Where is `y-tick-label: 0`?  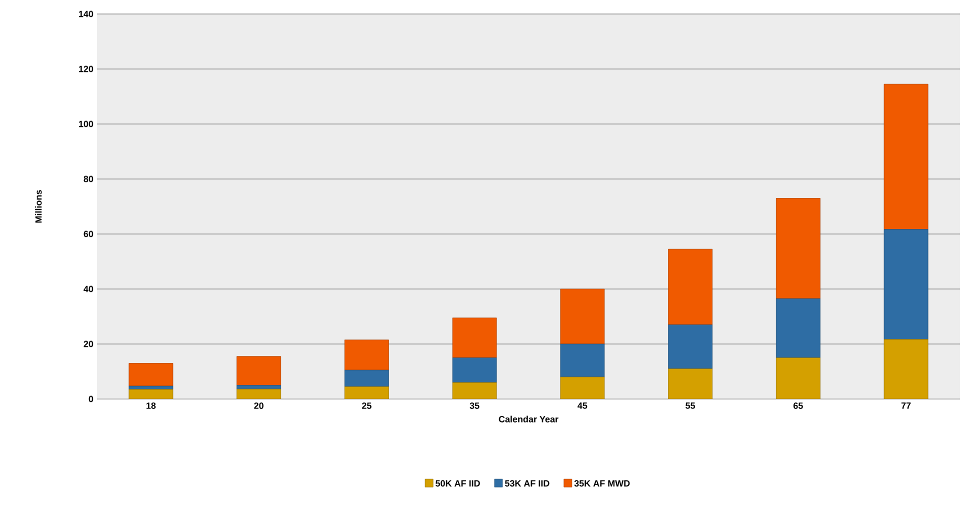 y-tick-label: 0 is located at coordinates (91, 399).